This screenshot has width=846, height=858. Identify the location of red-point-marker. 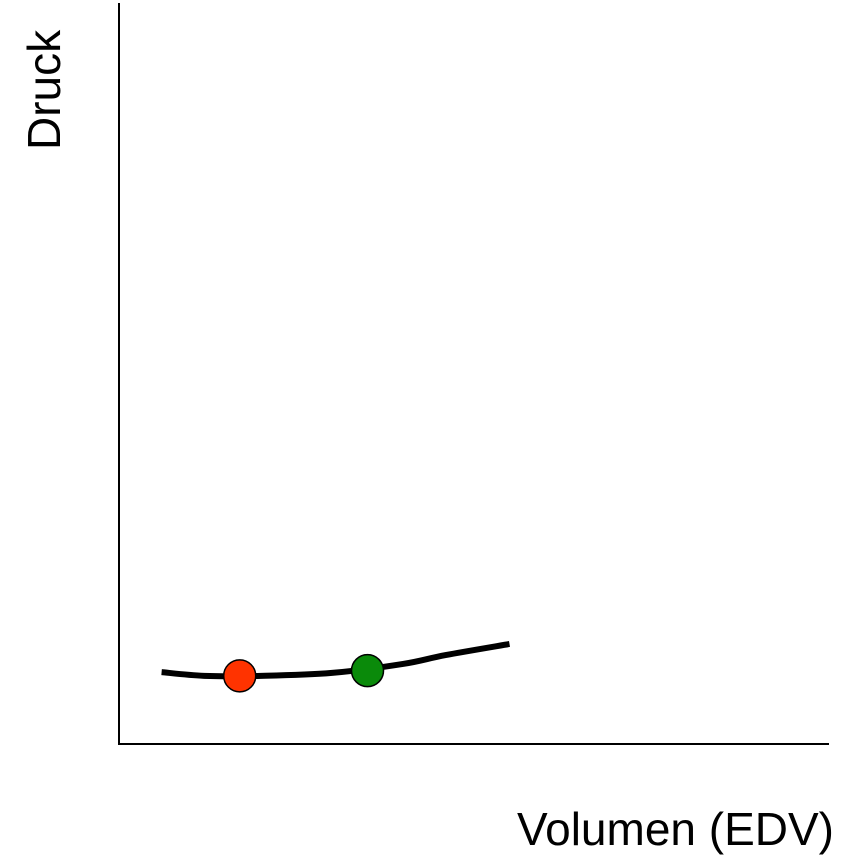
(239, 676).